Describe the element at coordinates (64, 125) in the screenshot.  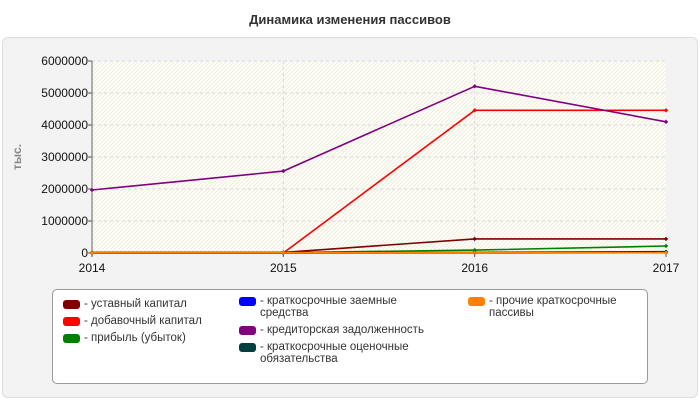
I see `y-tick-label: 4000000` at that location.